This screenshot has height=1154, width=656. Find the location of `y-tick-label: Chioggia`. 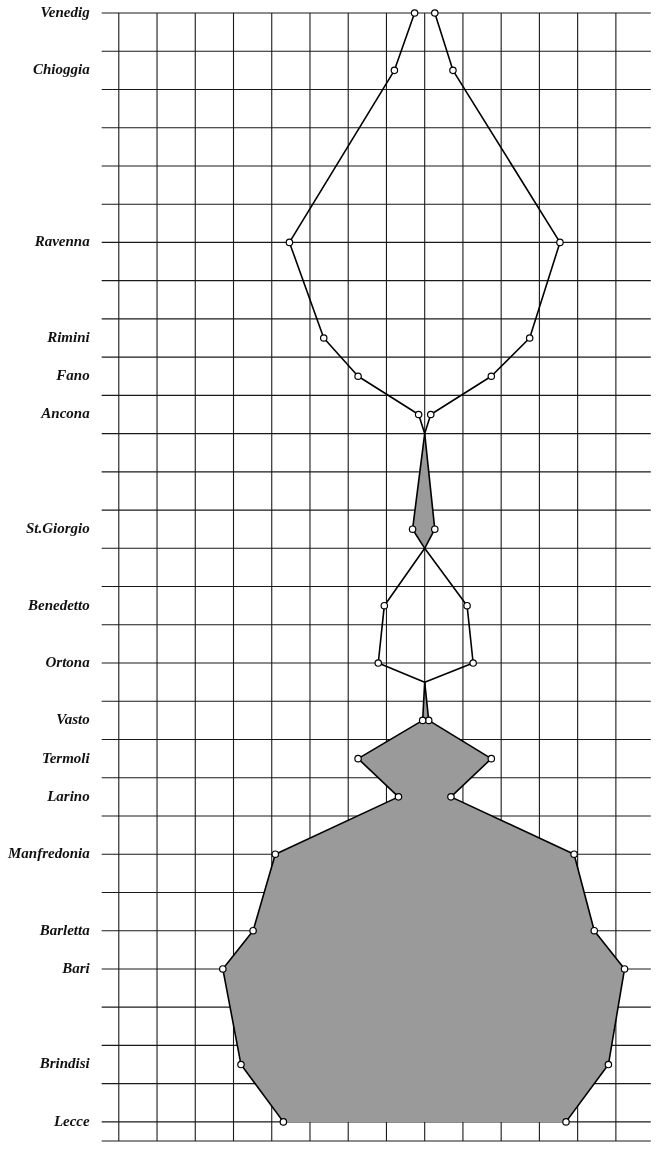

y-tick-label: Chioggia is located at coordinates (61, 69).